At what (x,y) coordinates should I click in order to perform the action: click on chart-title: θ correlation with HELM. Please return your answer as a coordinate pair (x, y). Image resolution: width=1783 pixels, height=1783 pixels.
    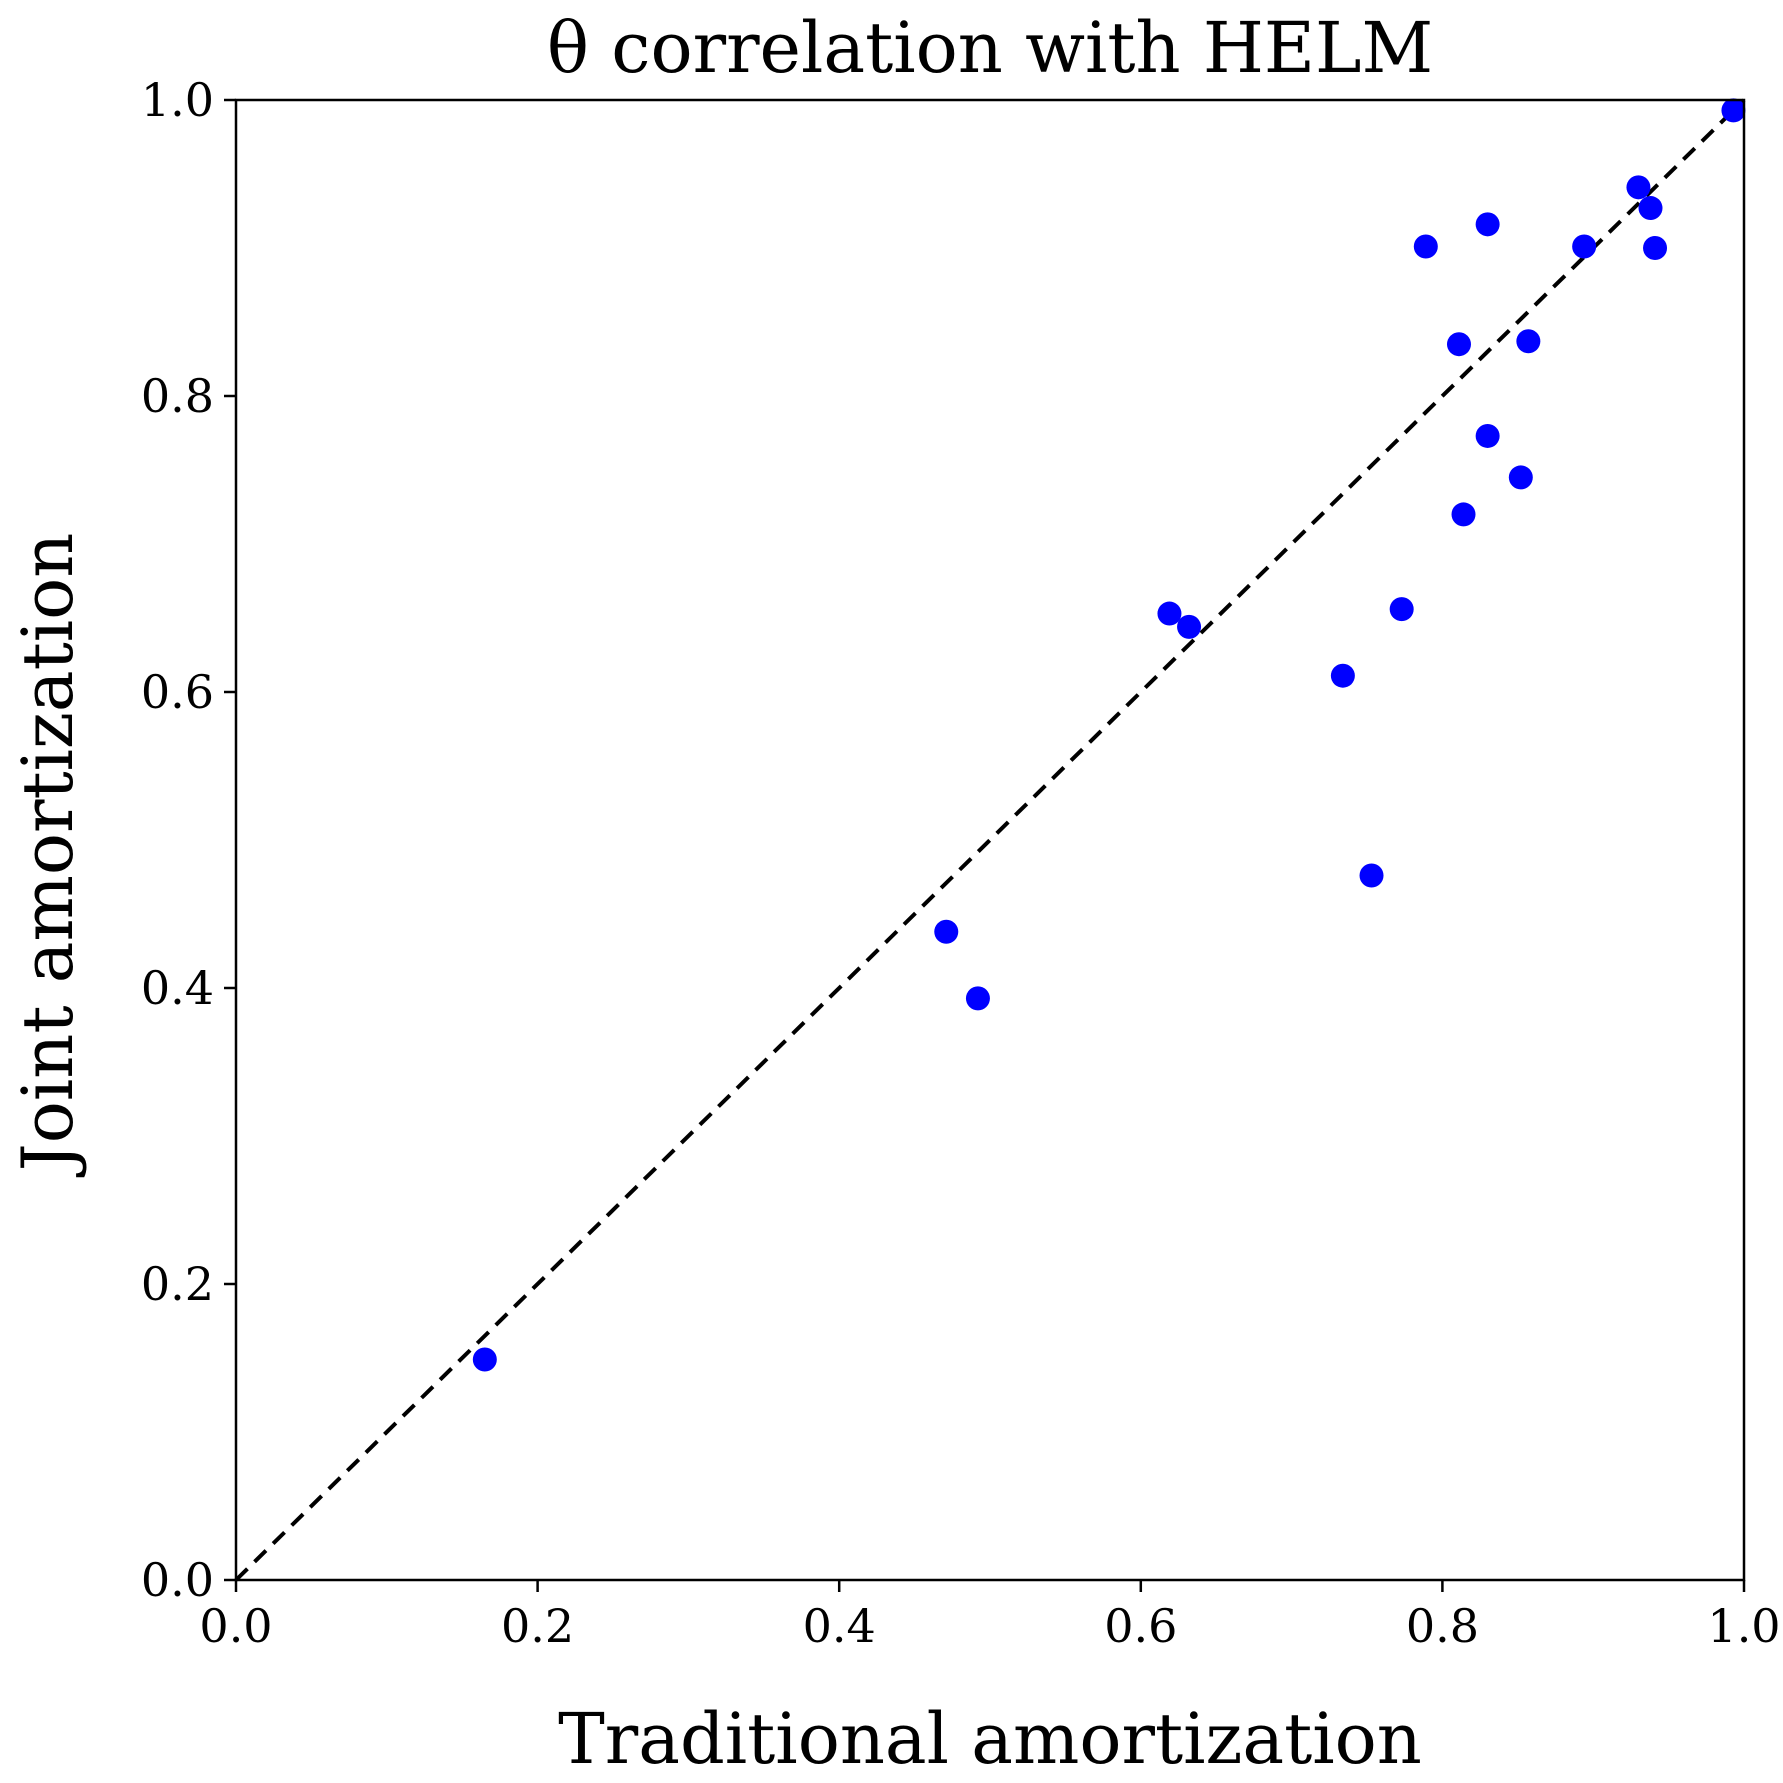
    Looking at the image, I should click on (990, 48).